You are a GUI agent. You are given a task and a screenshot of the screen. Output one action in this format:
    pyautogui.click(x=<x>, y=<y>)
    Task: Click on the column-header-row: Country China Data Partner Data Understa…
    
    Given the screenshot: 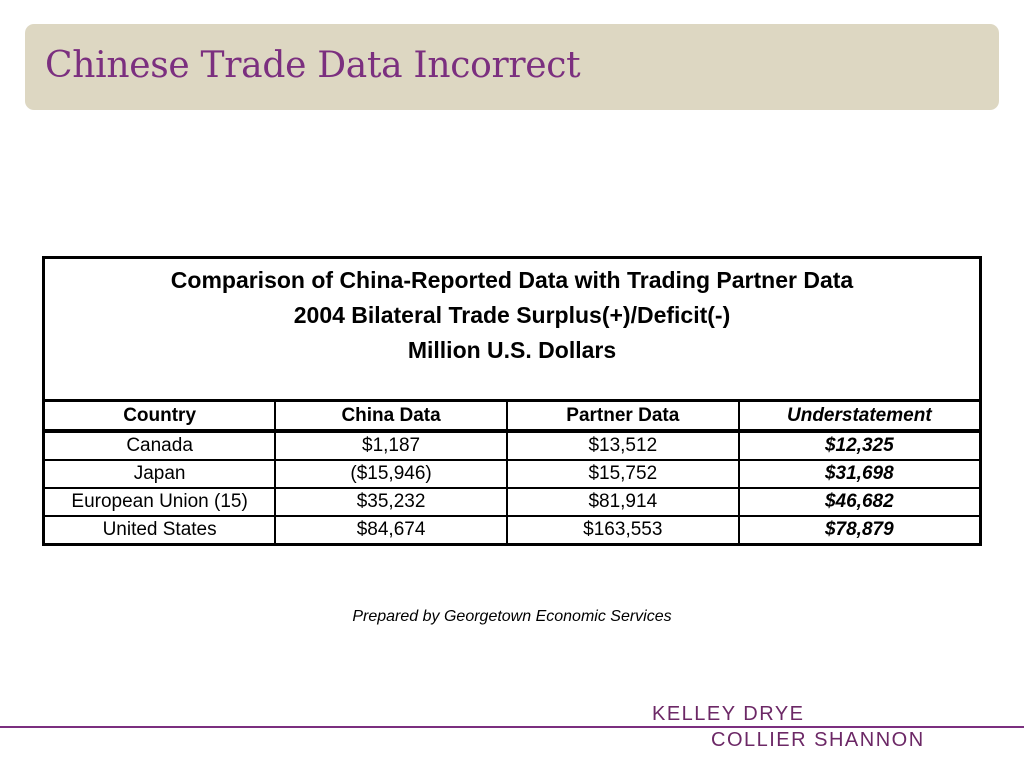 What is the action you would take?
    pyautogui.click(x=512, y=416)
    